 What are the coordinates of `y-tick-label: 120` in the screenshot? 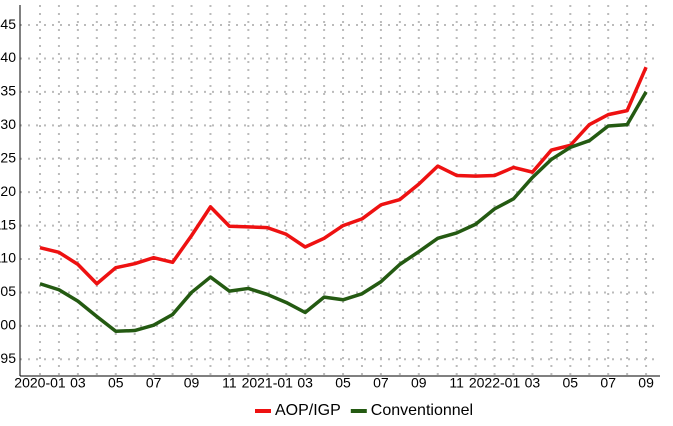 It's located at (8, 191).